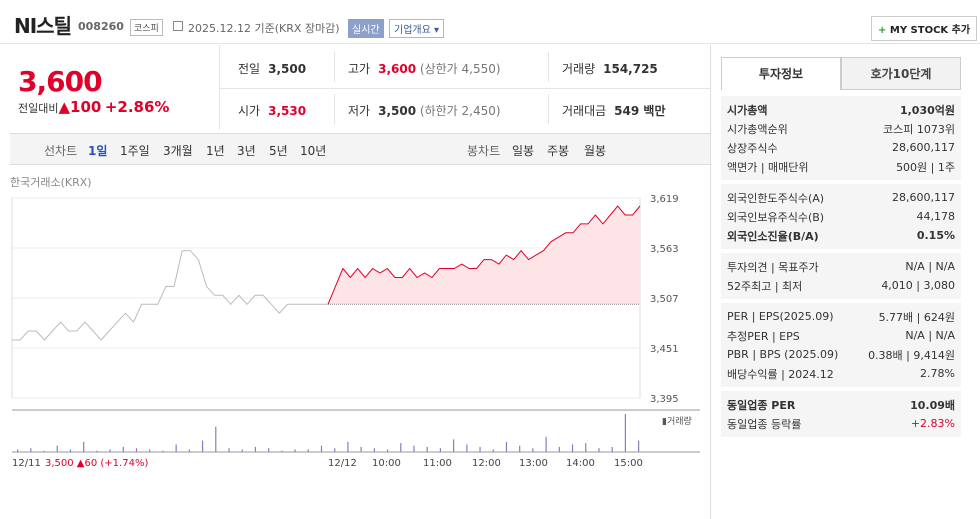 The height and width of the screenshot is (519, 980). Describe the element at coordinates (841, 109) in the screenshot. I see `info-row: 시가총액 1,030억원` at that location.